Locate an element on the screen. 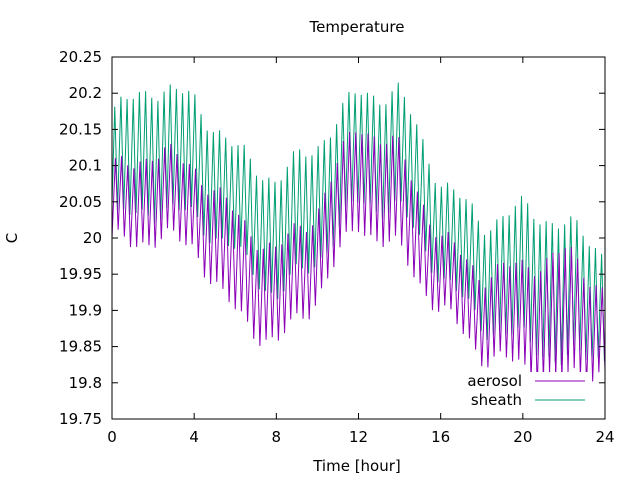 Image resolution: width=640 pixels, height=480 pixels. y-tick-label: 19.9 is located at coordinates (85, 310).